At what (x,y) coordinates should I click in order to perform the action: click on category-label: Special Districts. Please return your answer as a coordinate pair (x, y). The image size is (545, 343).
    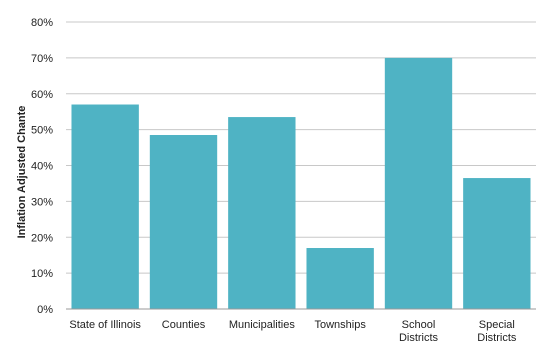
    Looking at the image, I should click on (497, 331).